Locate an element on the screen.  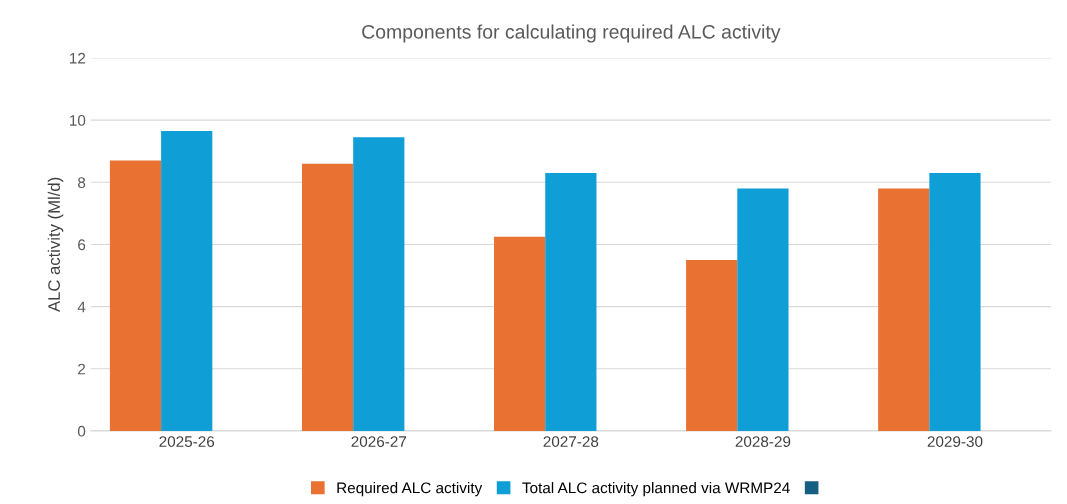
y-tick-label: 4 is located at coordinates (81, 307).